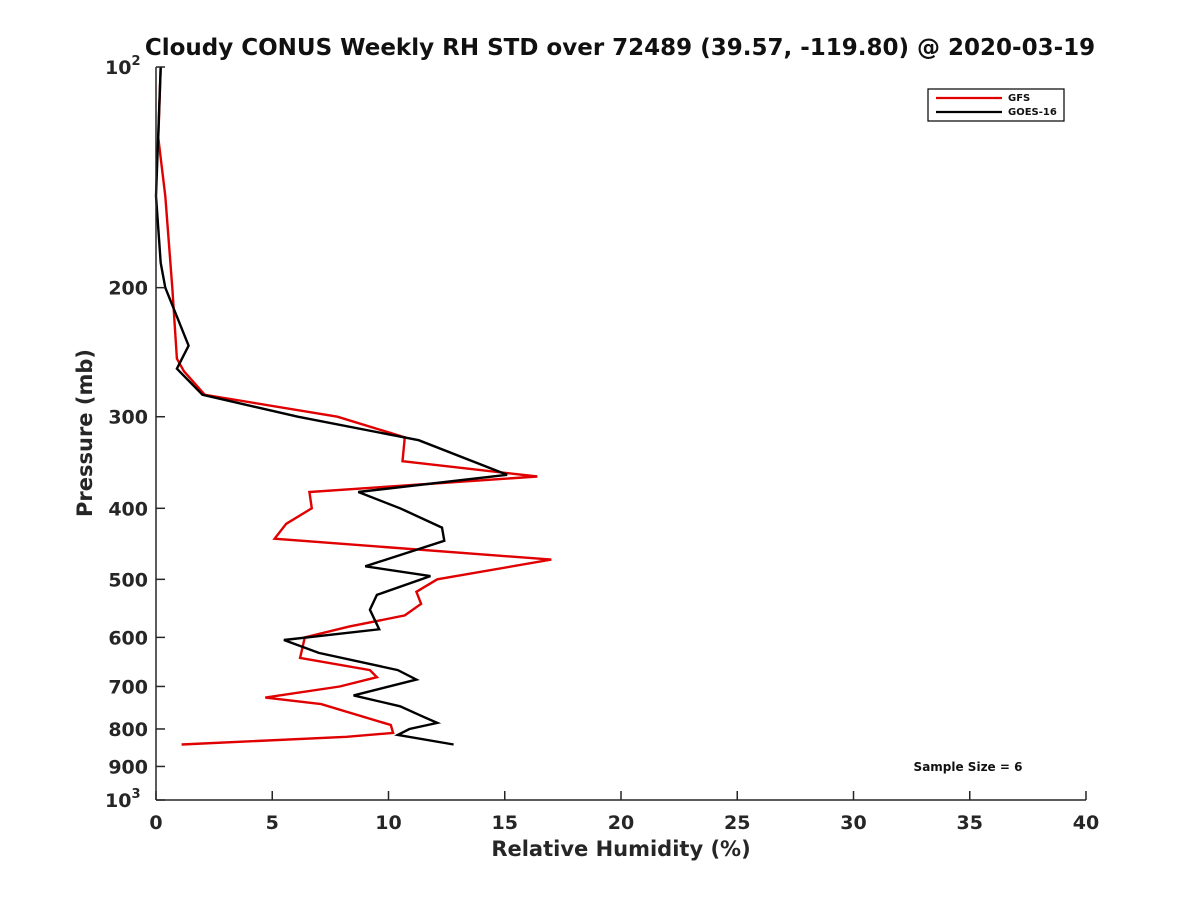 The width and height of the screenshot is (1200, 900). Describe the element at coordinates (737, 823) in the screenshot. I see `x-tick-label: 25` at that location.